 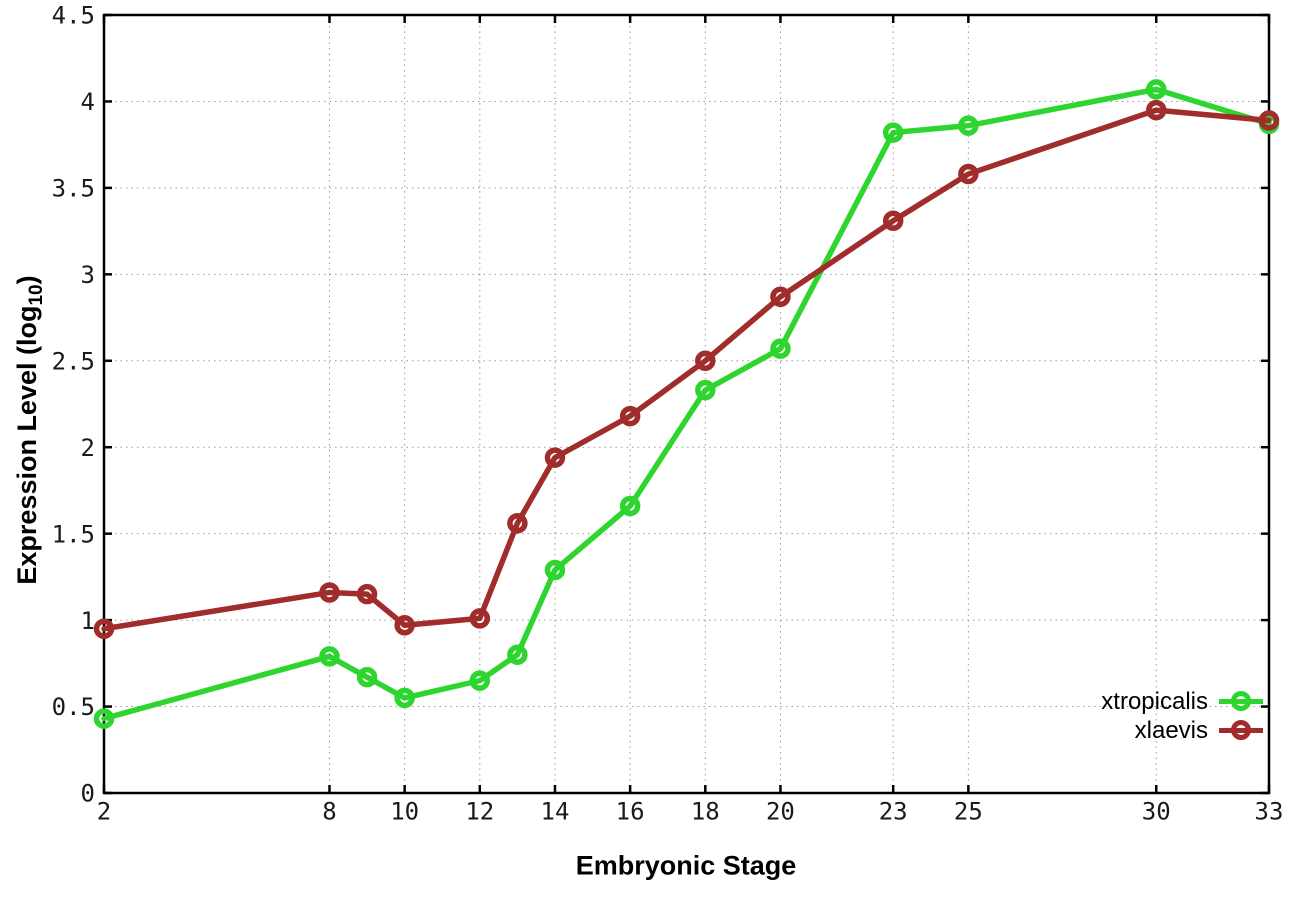 I want to click on x-tick-label: 25, so click(x=968, y=812).